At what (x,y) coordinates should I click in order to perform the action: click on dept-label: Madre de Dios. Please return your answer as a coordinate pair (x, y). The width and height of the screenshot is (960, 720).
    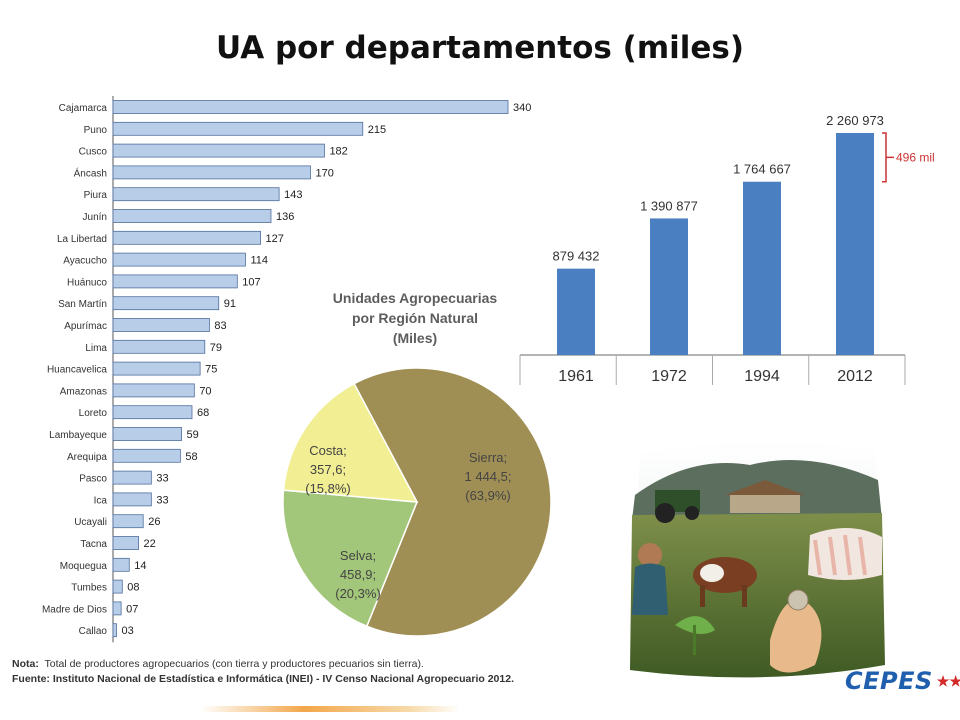
    Looking at the image, I should click on (74, 609).